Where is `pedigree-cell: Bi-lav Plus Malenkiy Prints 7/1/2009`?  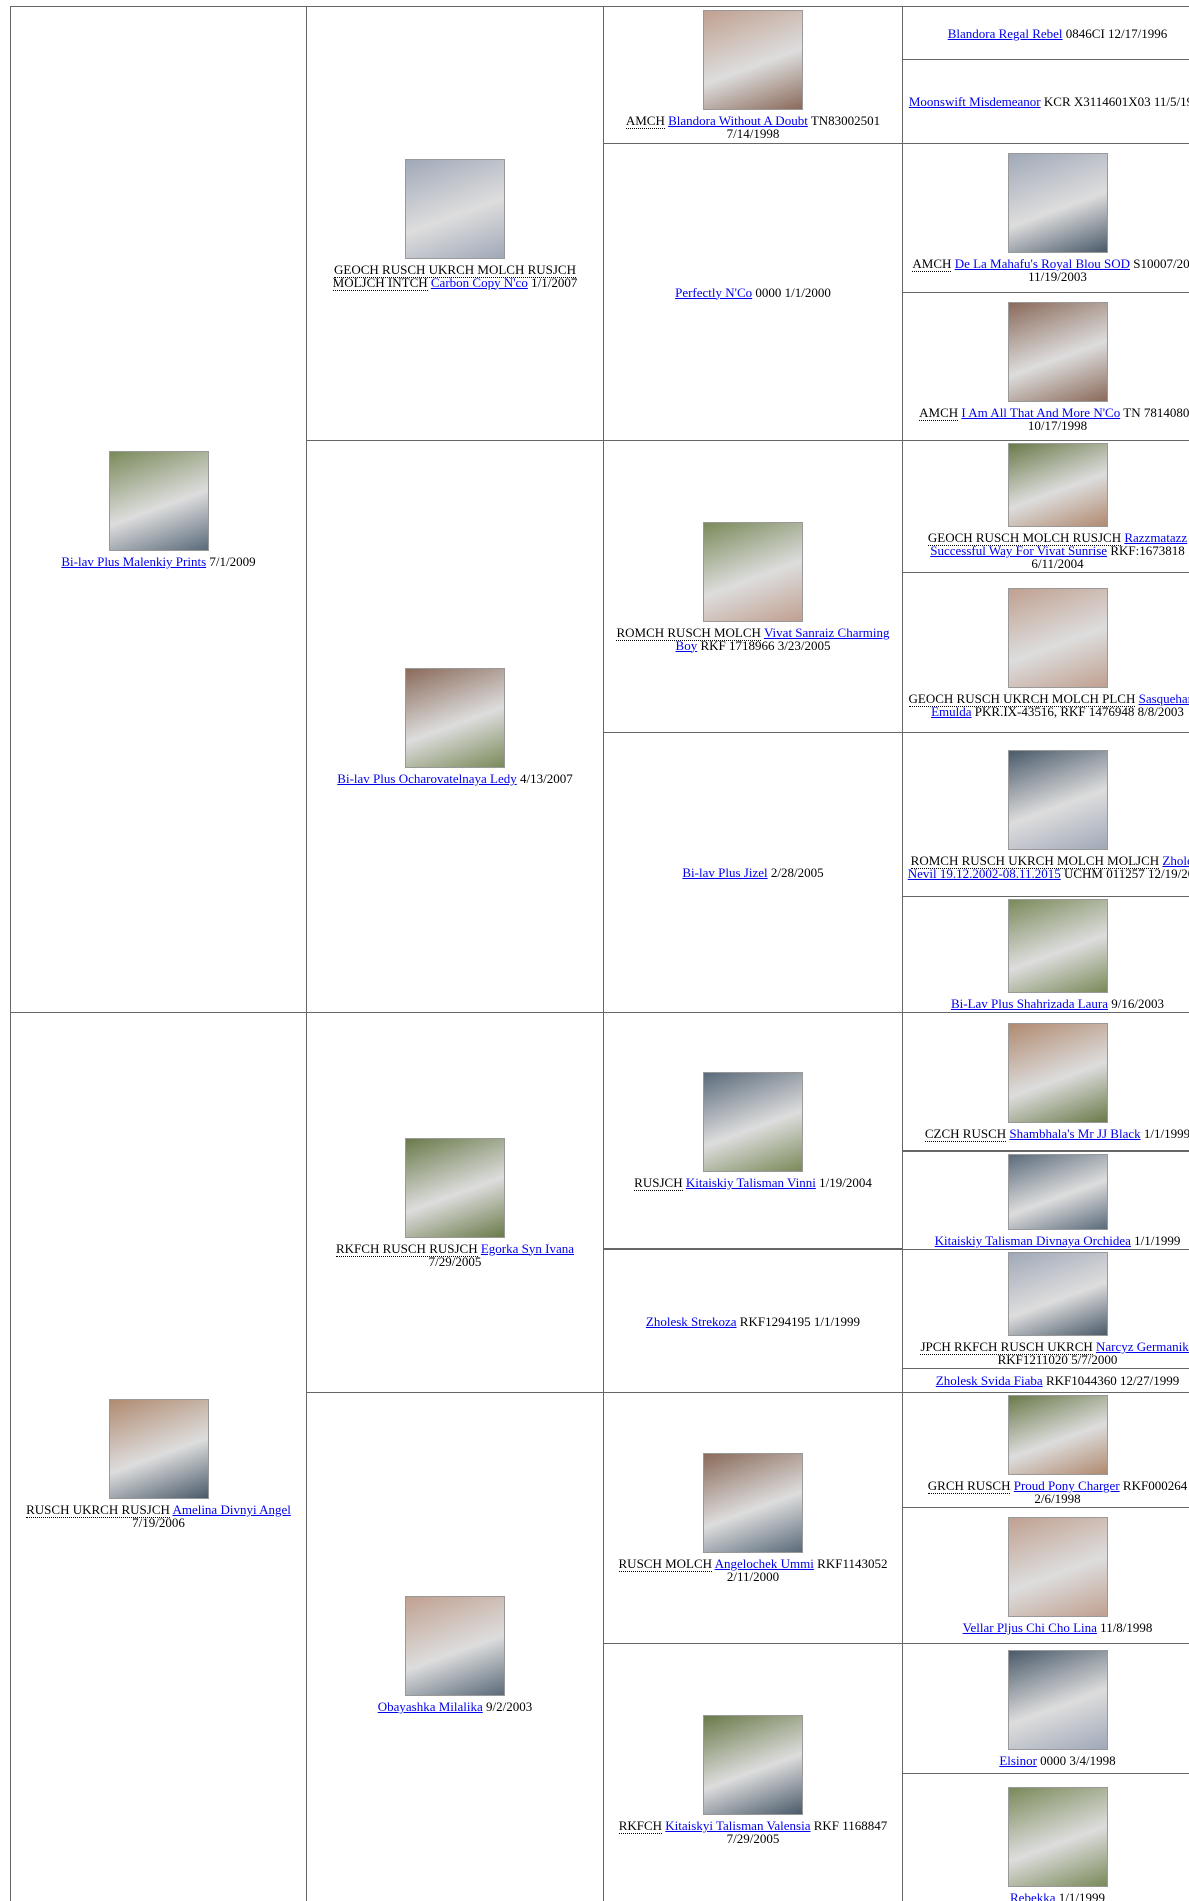
pedigree-cell: Bi-lav Plus Malenkiy Prints 7/1/2009 is located at coordinates (158, 509).